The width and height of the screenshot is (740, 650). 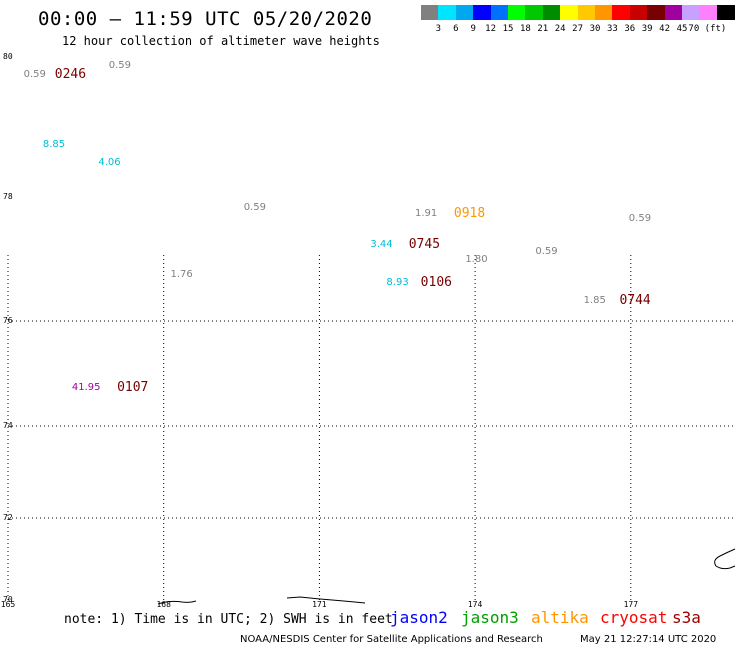 What do you see at coordinates (8, 320) in the screenshot?
I see `latitude-label: 76` at bounding box center [8, 320].